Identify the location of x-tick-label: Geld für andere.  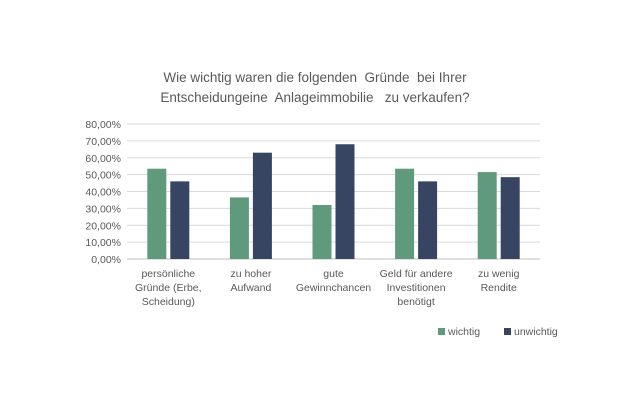
(416, 274).